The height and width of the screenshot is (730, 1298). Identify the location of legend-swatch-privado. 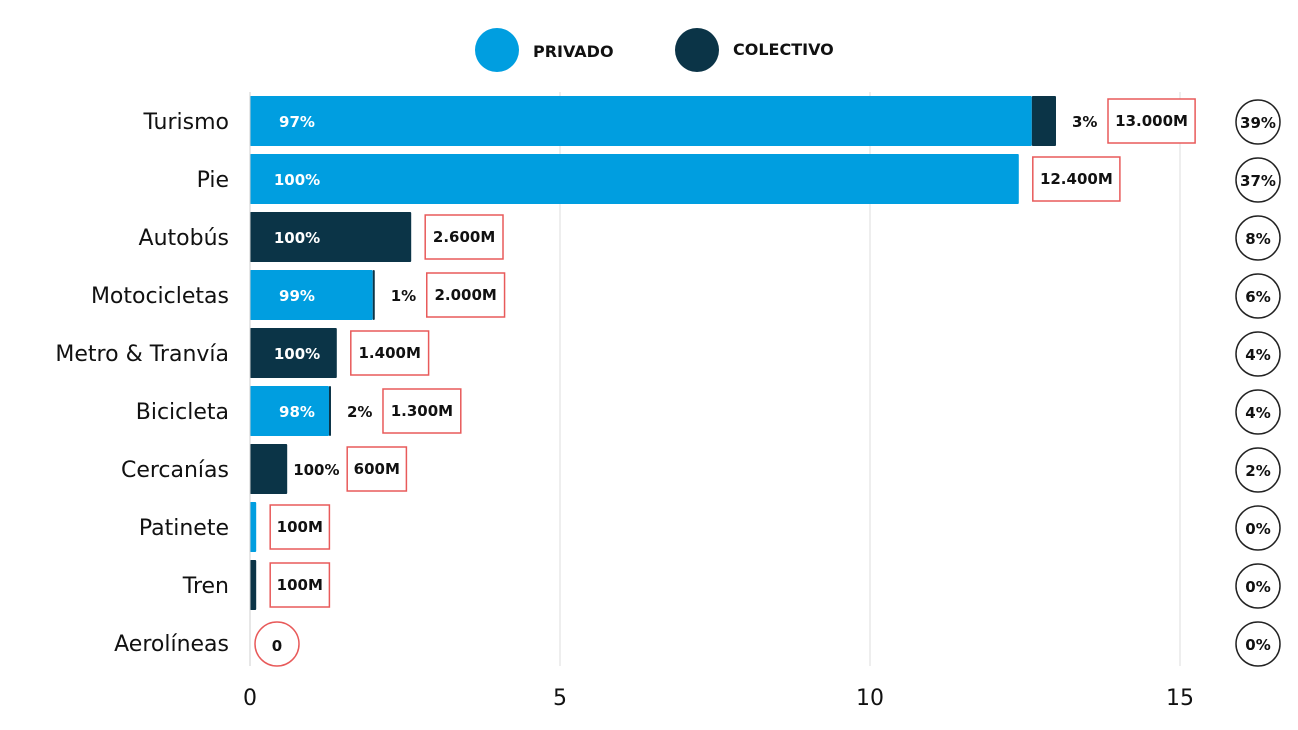
(497, 50).